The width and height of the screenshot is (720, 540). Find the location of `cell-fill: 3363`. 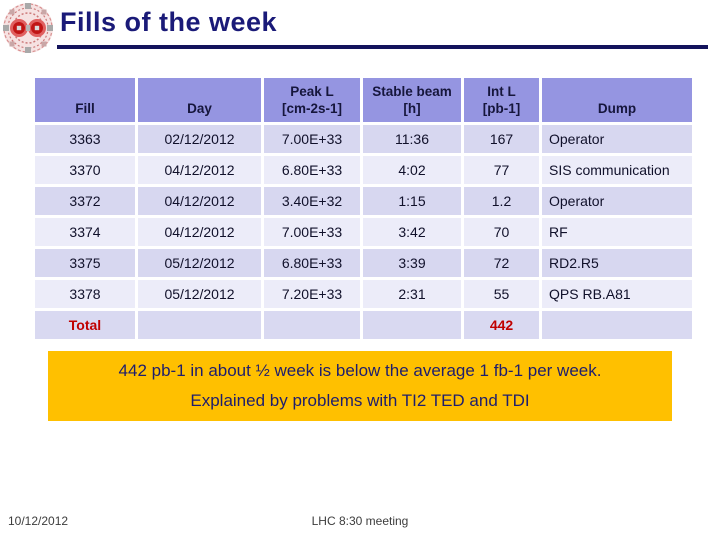

cell-fill: 3363 is located at coordinates (85, 139).